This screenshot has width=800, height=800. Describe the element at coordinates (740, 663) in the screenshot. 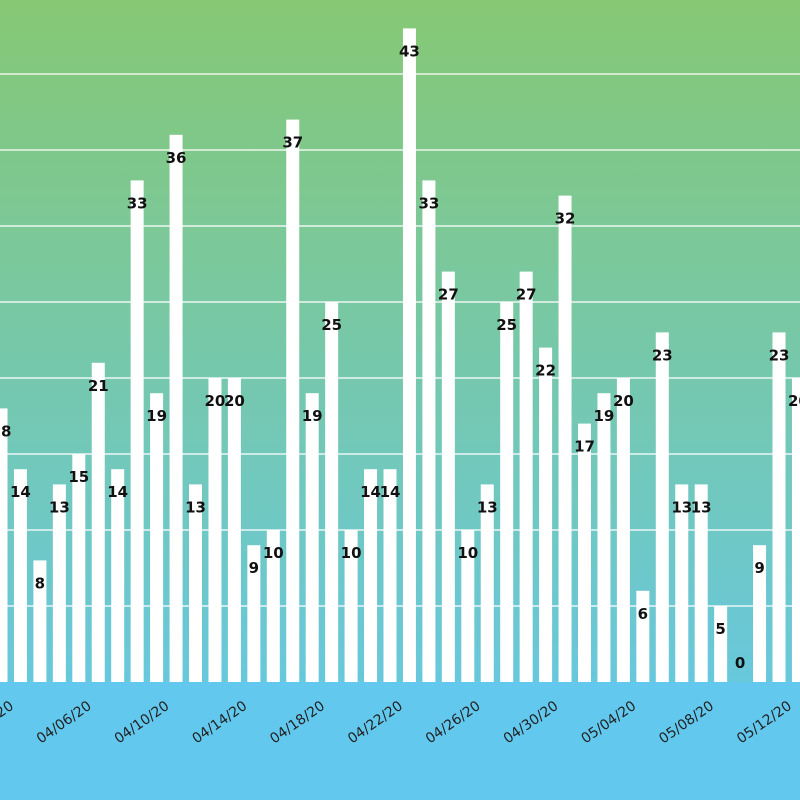

I see `data-label: 0` at that location.